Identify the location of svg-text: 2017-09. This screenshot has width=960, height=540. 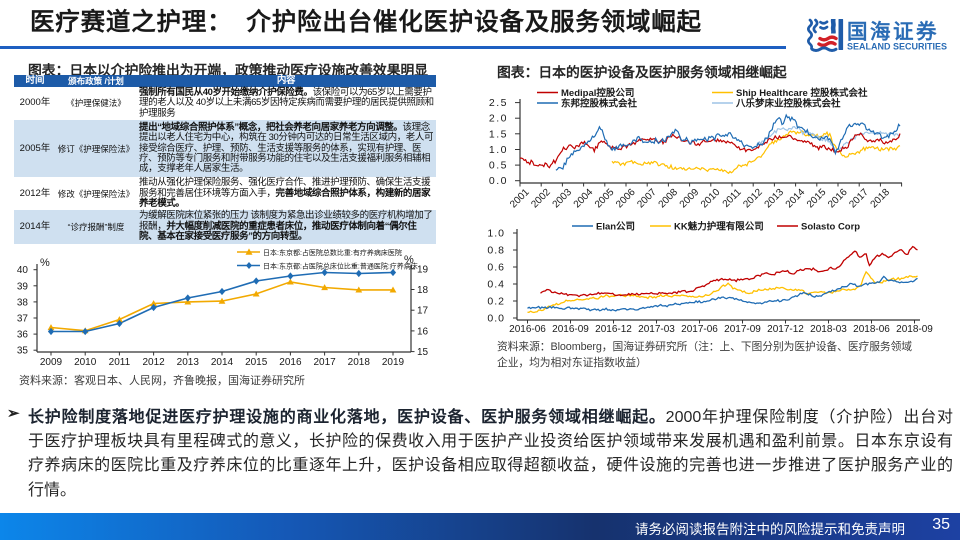
(742, 329).